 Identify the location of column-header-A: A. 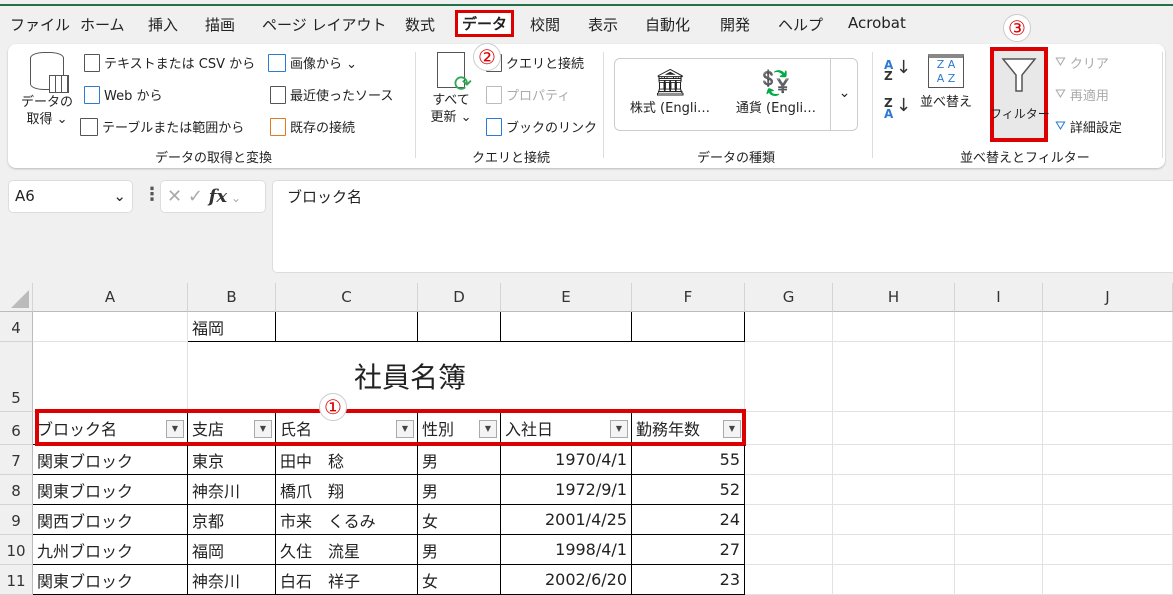
(110, 297).